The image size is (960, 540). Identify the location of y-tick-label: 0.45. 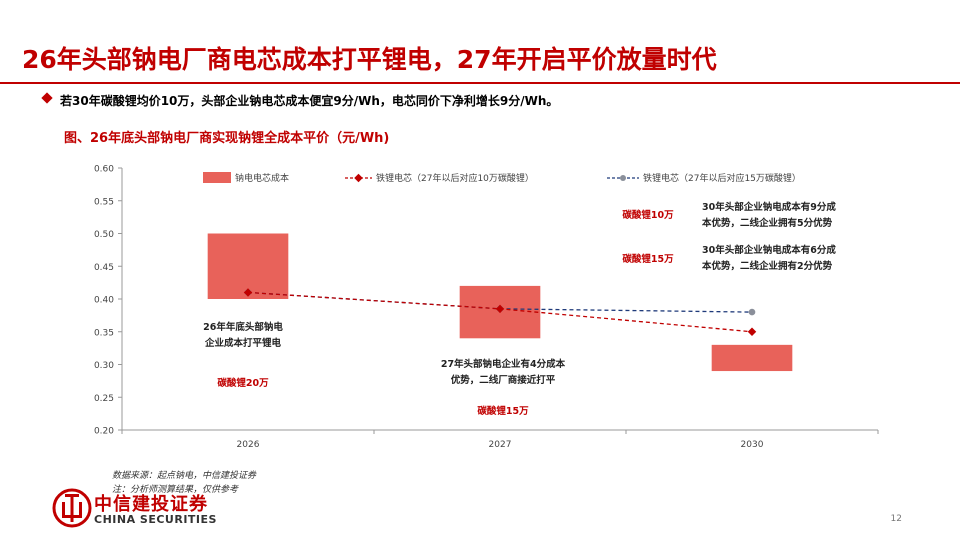
(104, 268).